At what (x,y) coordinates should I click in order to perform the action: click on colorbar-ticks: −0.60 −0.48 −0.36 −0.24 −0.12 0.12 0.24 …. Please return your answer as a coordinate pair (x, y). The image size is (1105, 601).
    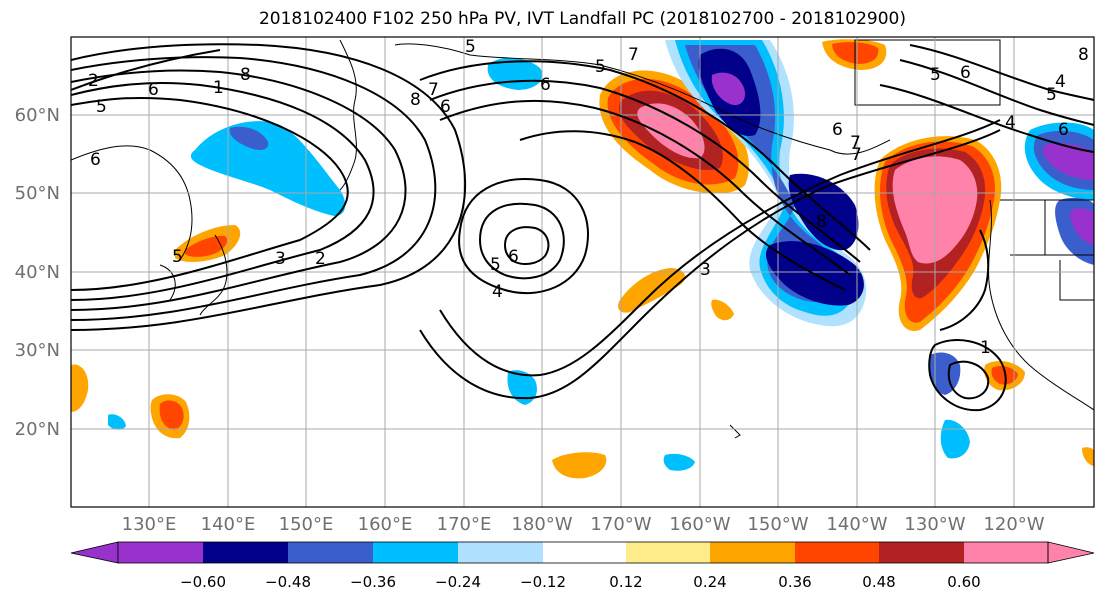
    Looking at the image, I should click on (580, 582).